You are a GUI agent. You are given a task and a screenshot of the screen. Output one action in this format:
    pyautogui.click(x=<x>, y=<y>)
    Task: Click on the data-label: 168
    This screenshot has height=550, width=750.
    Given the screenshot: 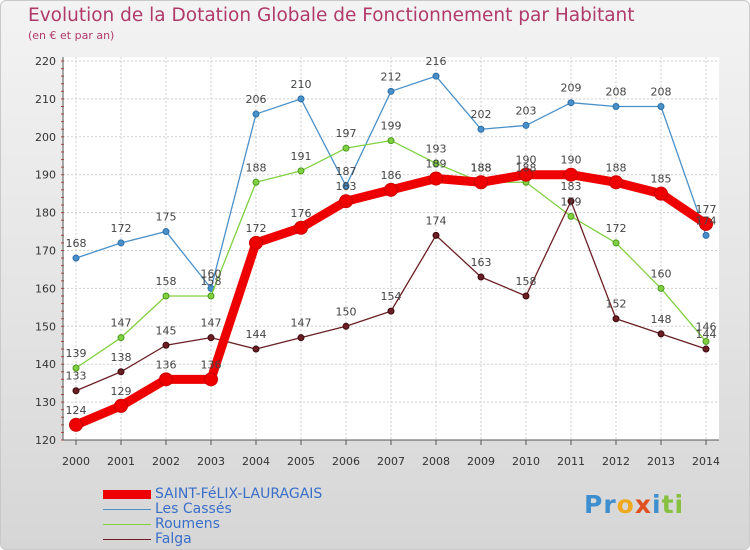 What is the action you would take?
    pyautogui.click(x=76, y=243)
    